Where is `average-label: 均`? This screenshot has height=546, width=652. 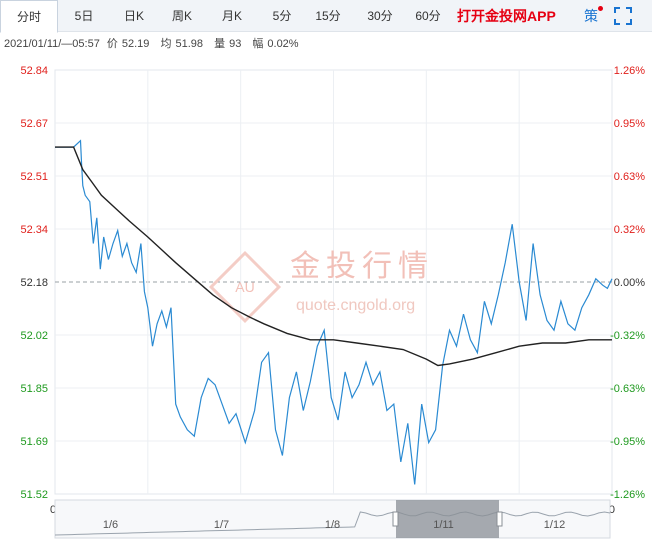
average-label: 均 is located at coordinates (166, 44).